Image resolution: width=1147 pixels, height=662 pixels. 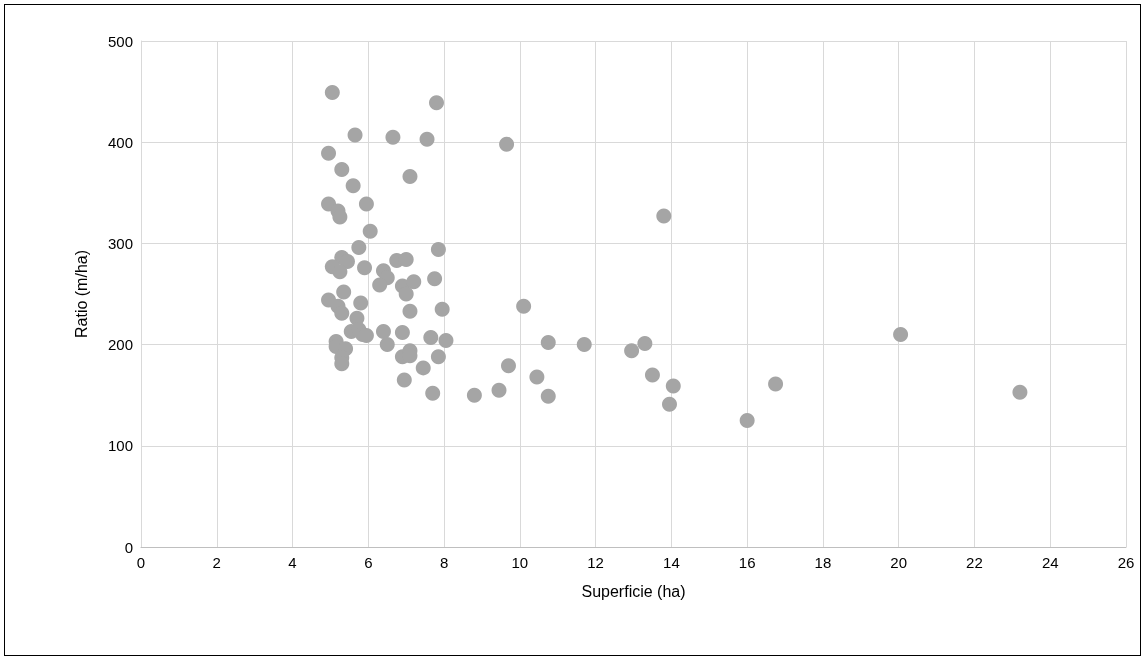 I want to click on x-tick-label: 14, so click(x=671, y=562).